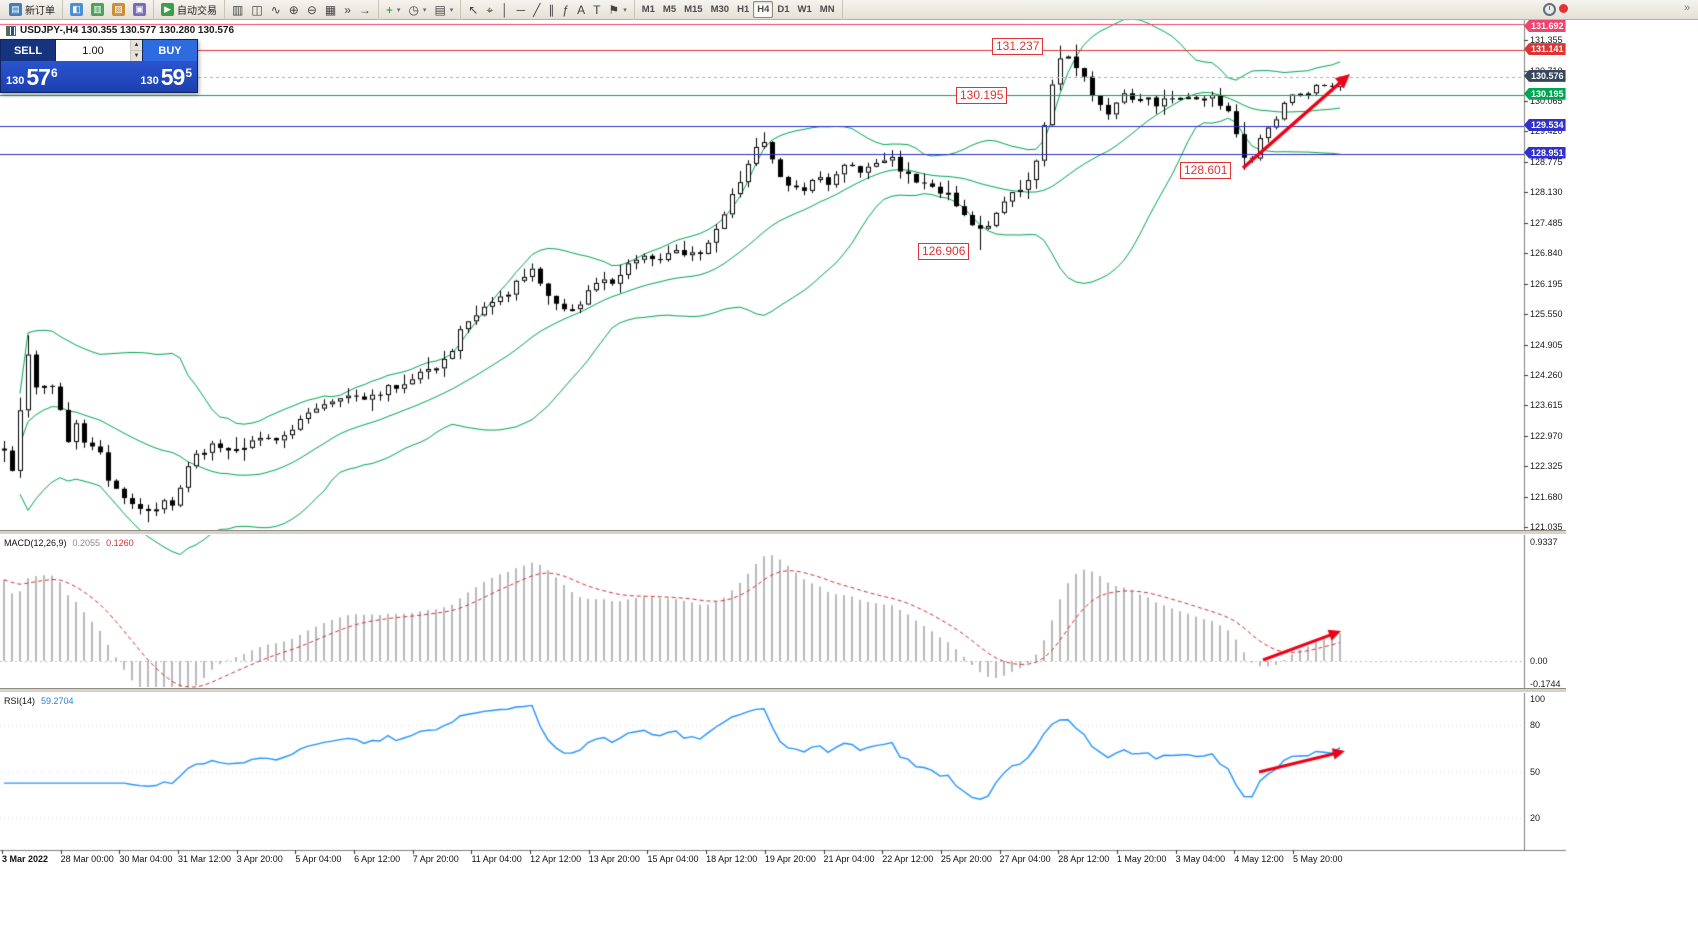 The width and height of the screenshot is (1698, 935). I want to click on timeframe-w1-label: W1, so click(804, 9).